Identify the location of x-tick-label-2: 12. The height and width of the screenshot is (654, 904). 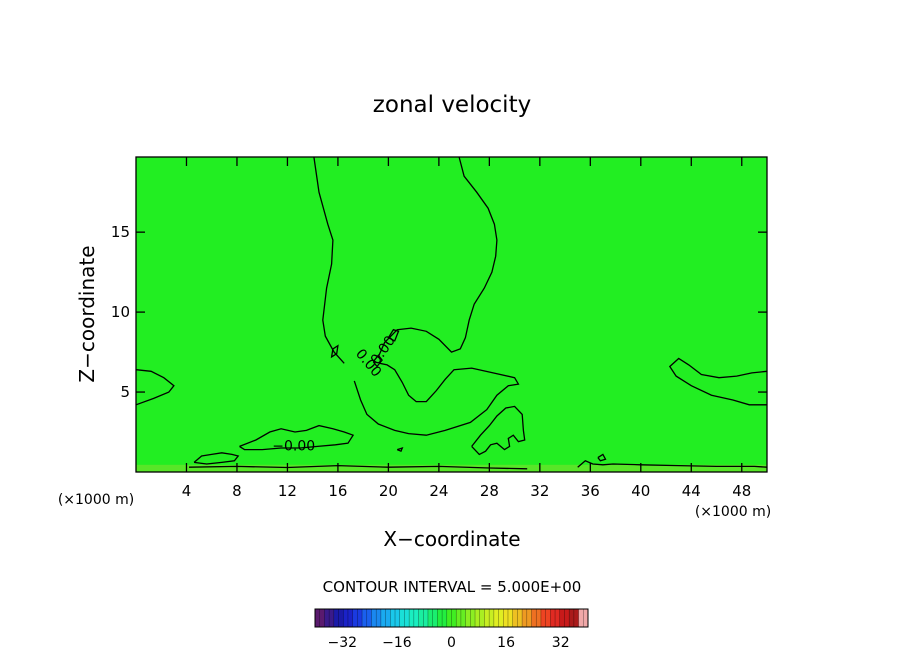
(287, 491).